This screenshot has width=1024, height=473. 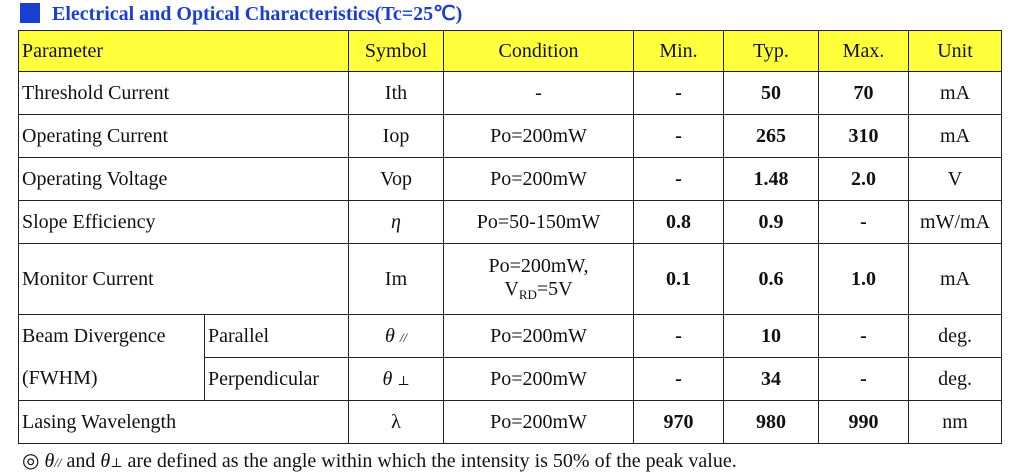 I want to click on min-cell: 0.8, so click(x=679, y=222).